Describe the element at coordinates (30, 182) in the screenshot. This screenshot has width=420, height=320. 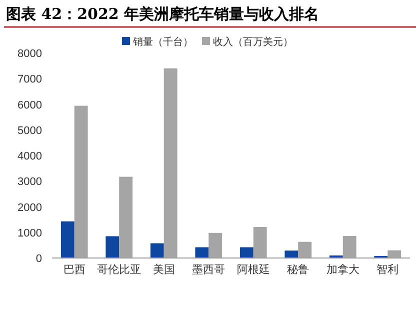
I see `y-tick-label: 3000` at that location.